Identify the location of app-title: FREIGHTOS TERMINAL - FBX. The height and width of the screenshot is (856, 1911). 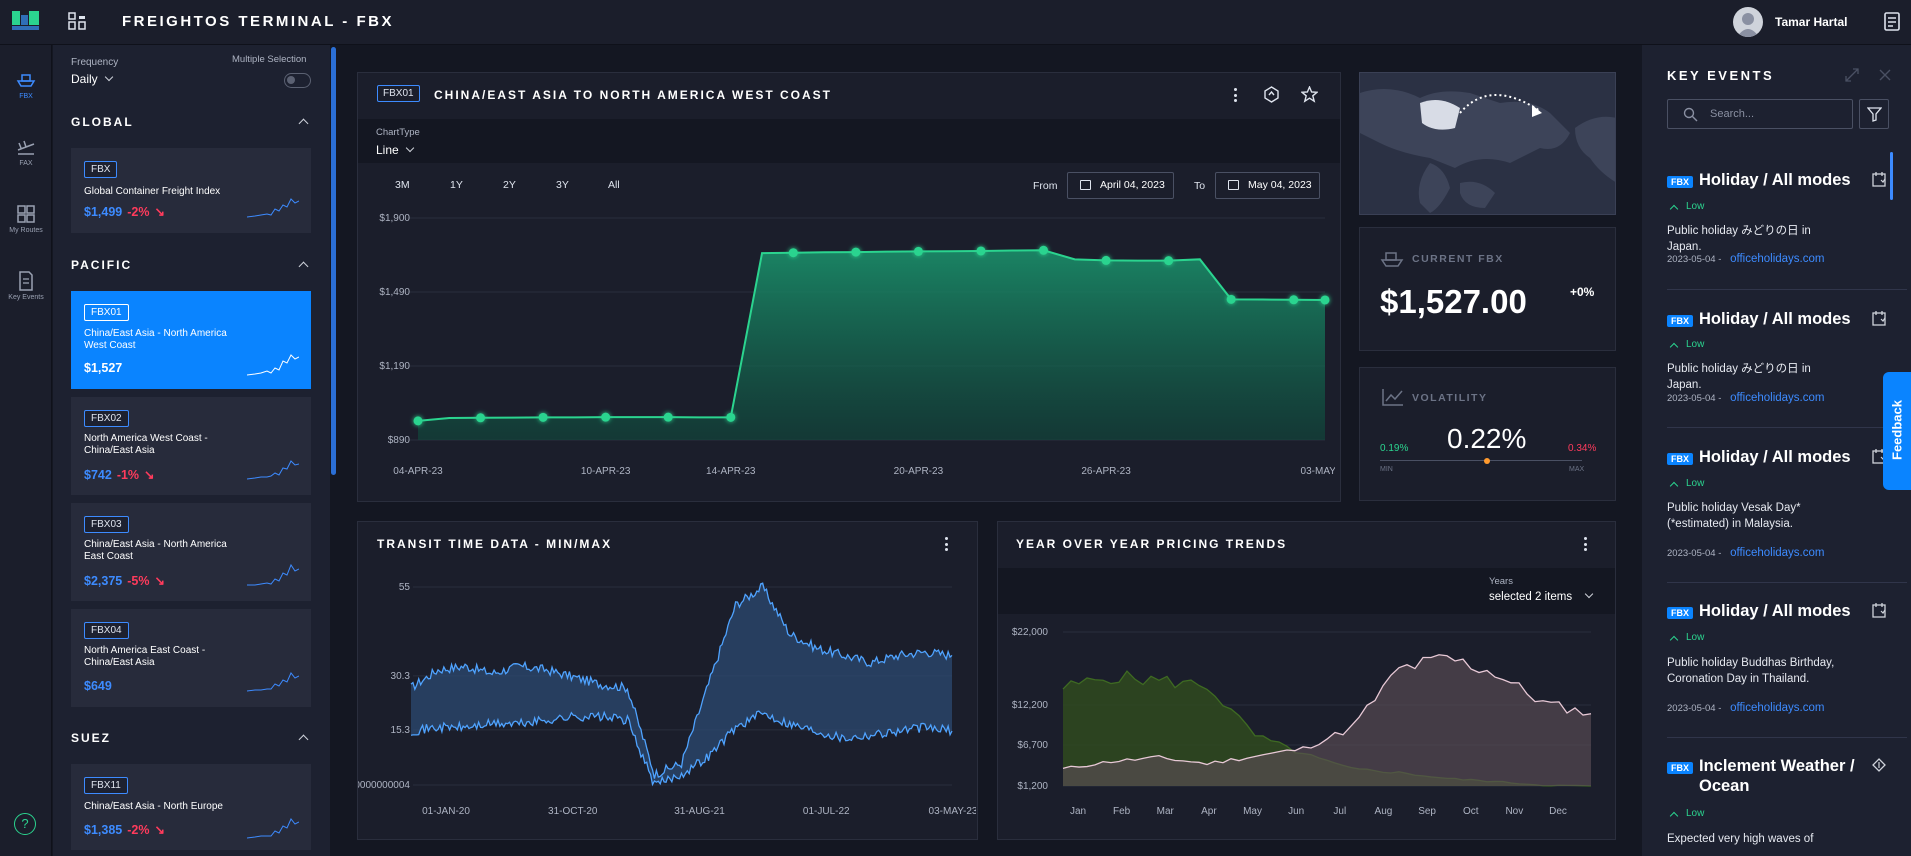
(258, 21).